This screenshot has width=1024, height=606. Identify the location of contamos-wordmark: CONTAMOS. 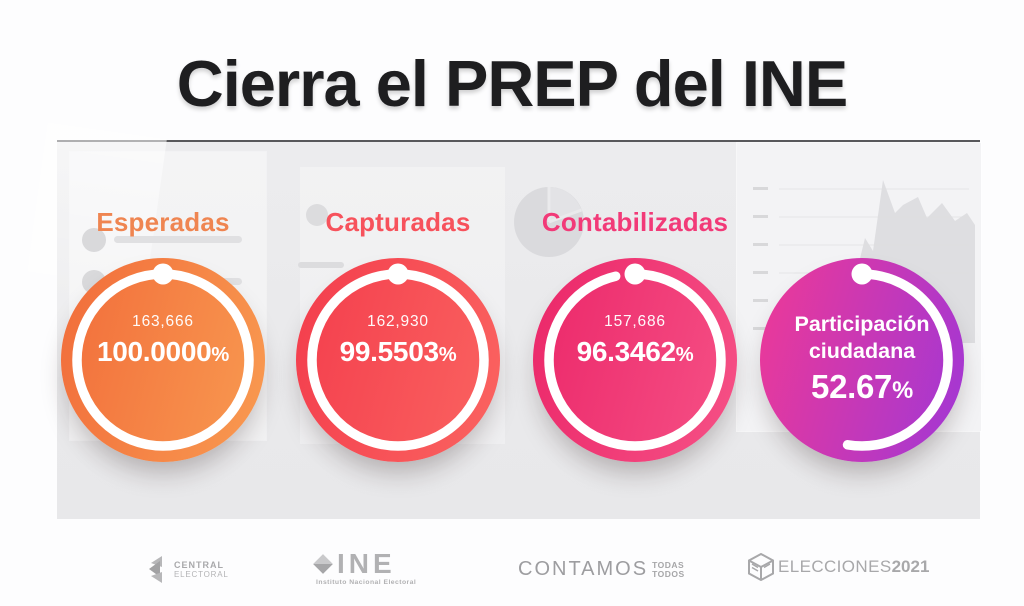
(583, 569).